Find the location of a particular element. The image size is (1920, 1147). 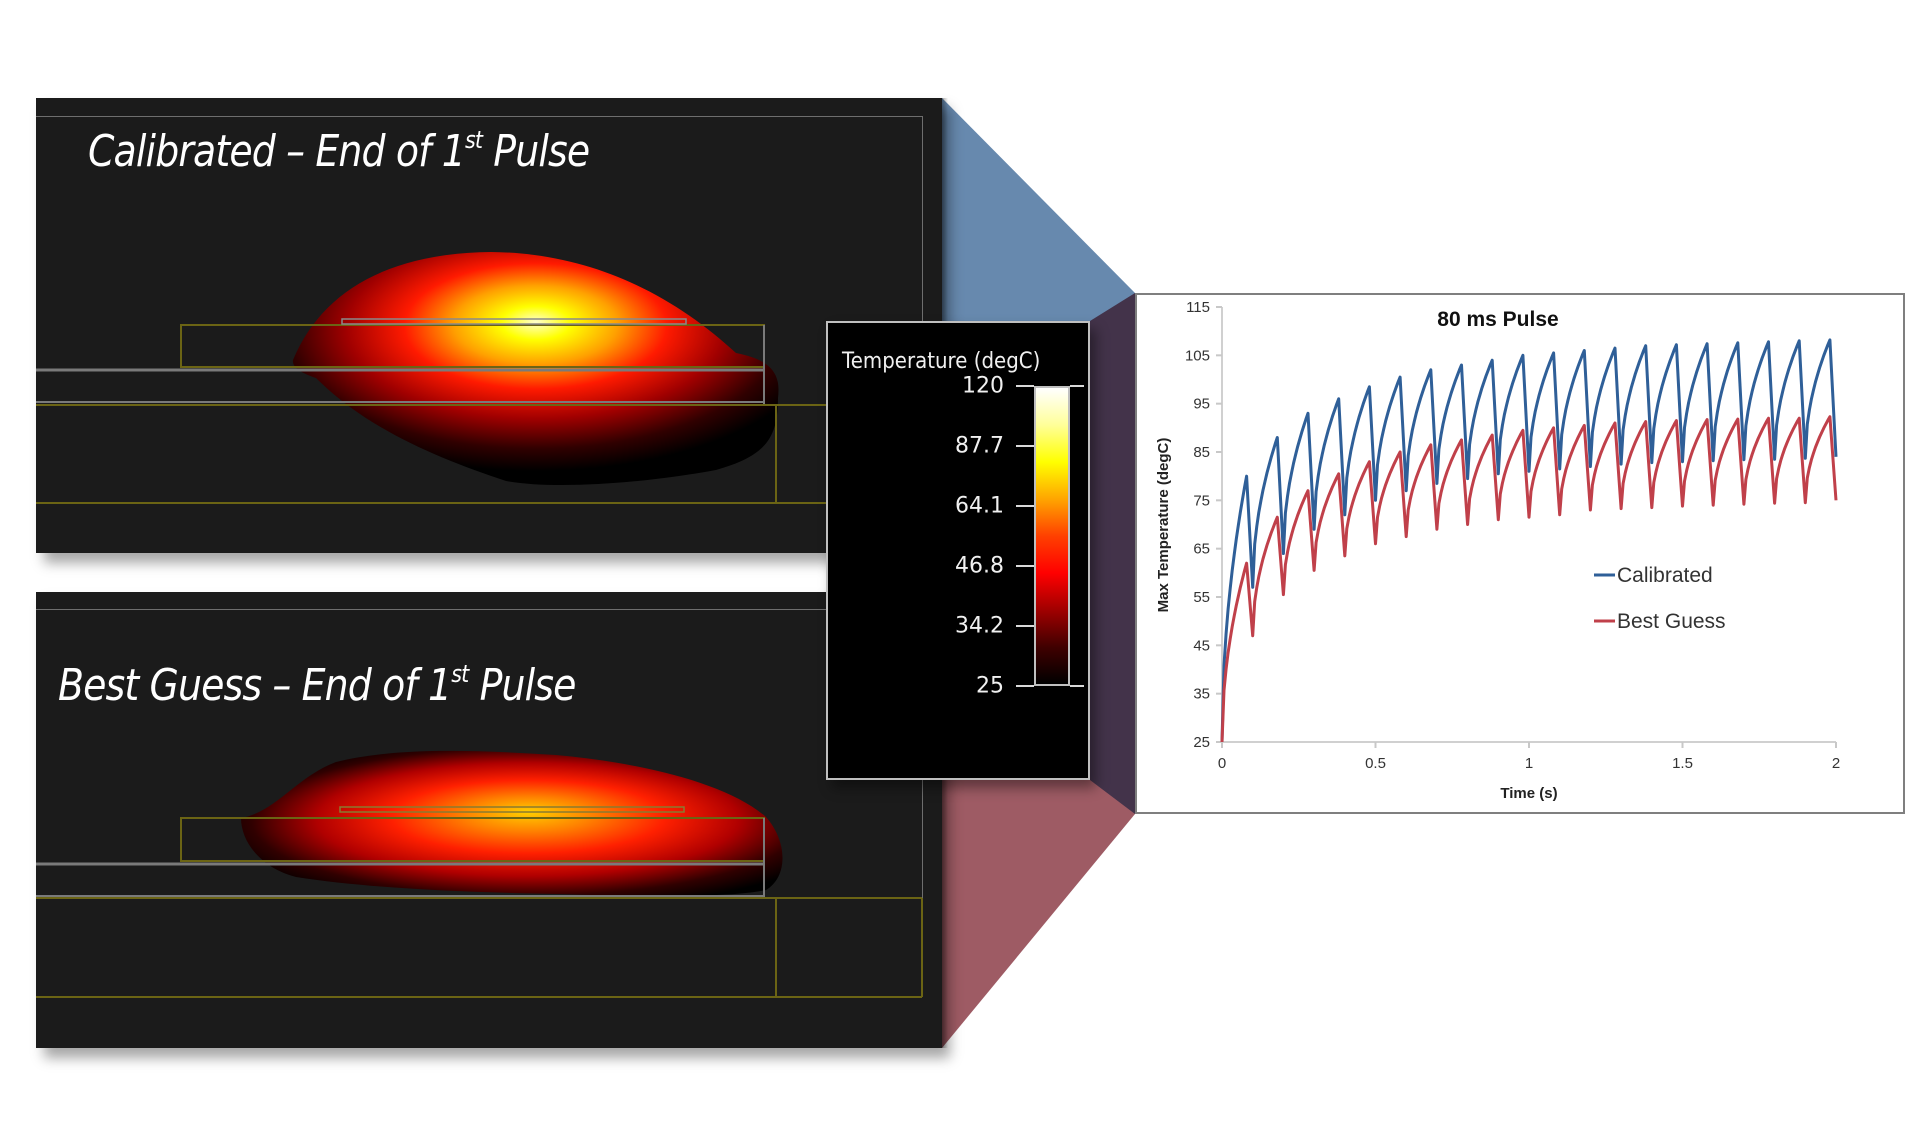

chart-axes: 25 35 45 55 65 75 85 95 105 115 0 0.5 1 1.5 2 is located at coordinates (1512, 535).